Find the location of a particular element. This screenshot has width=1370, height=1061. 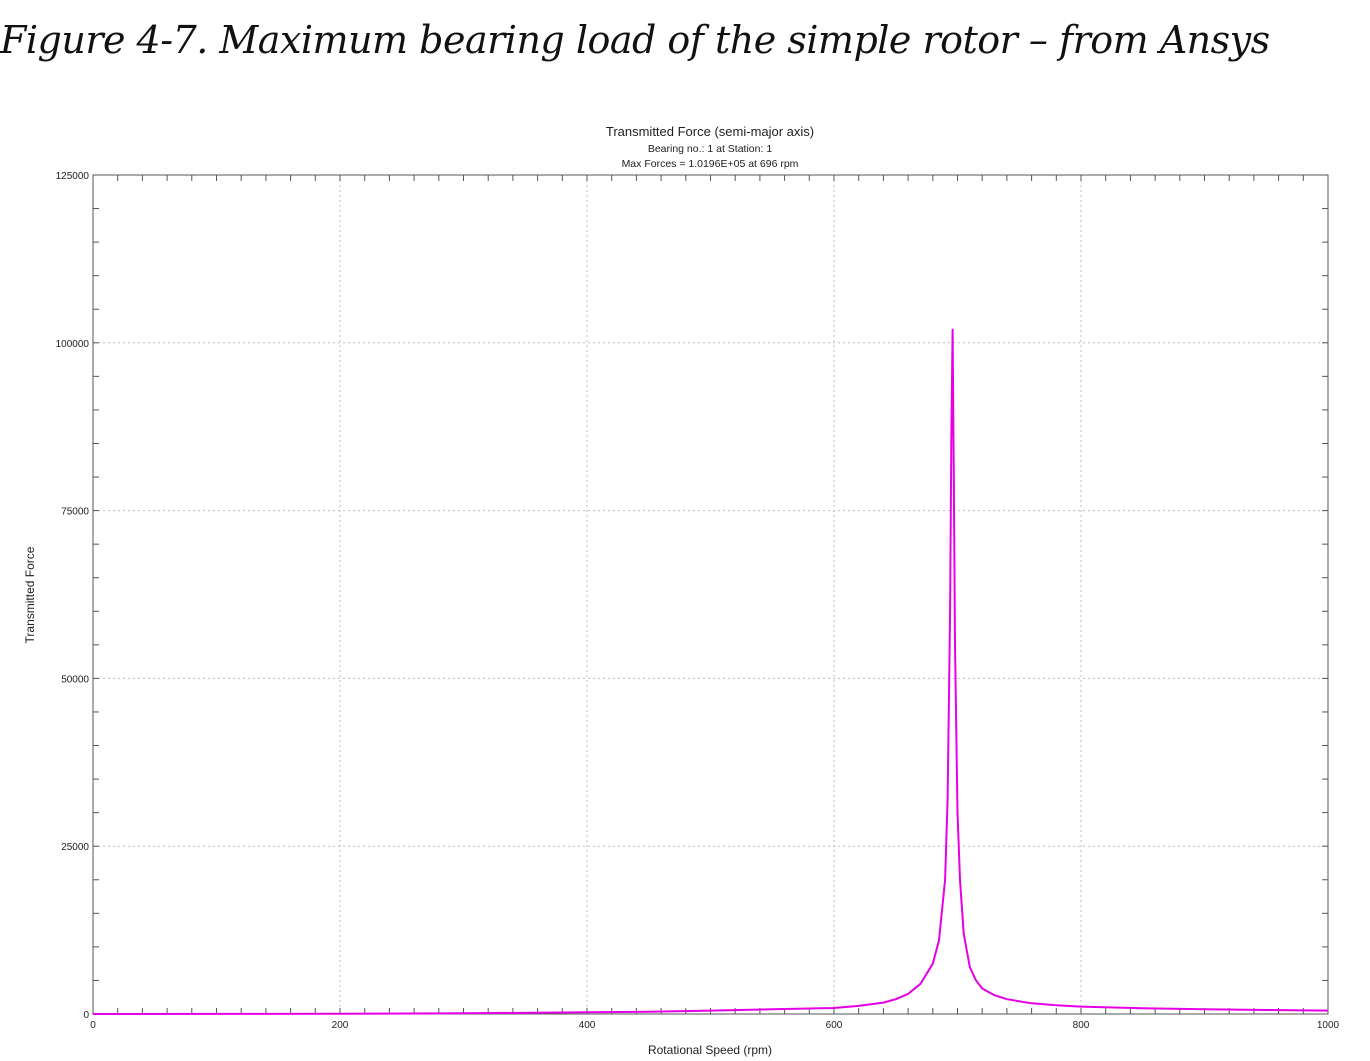

chart-subtitle-max-force: Max Forces = 1.0196E+05 at 696 rpm is located at coordinates (710, 164).